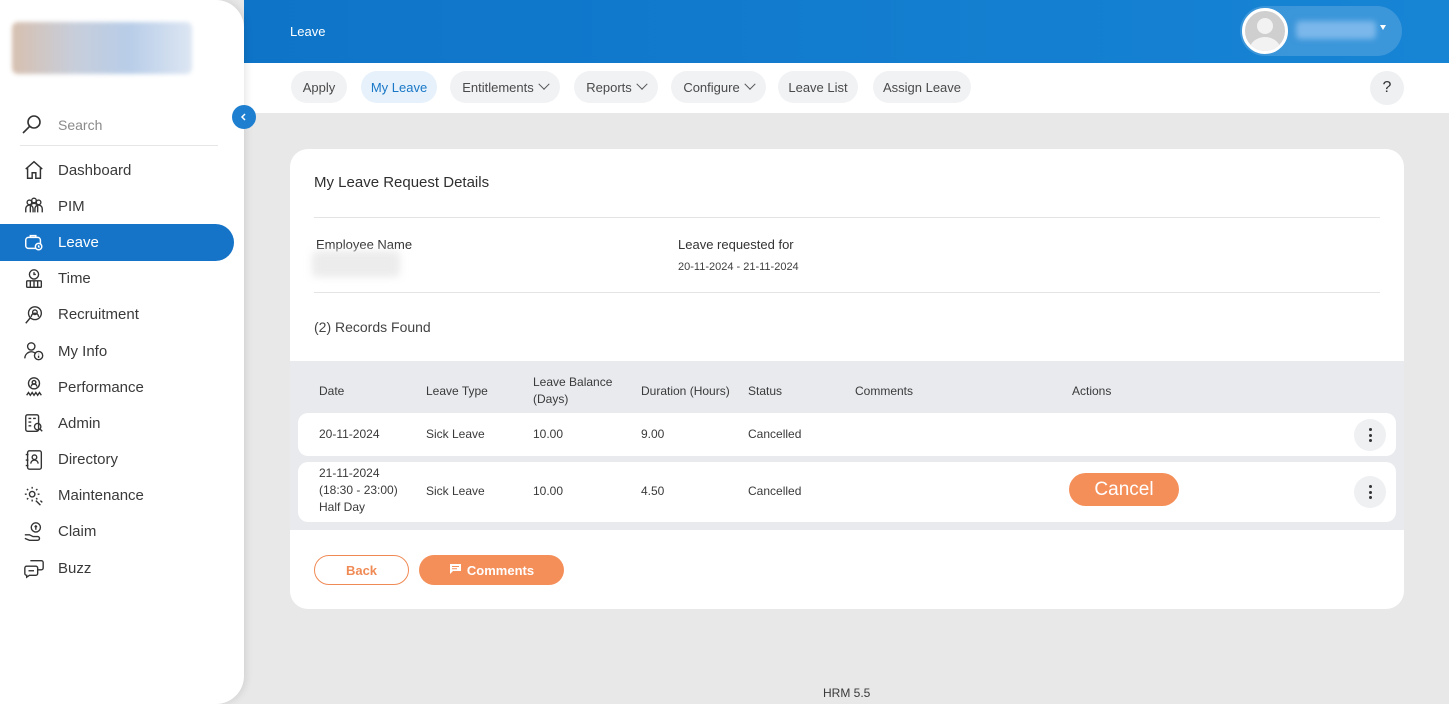 This screenshot has width=1449, height=704. Describe the element at coordinates (32, 125) in the screenshot. I see `search-icon` at that location.